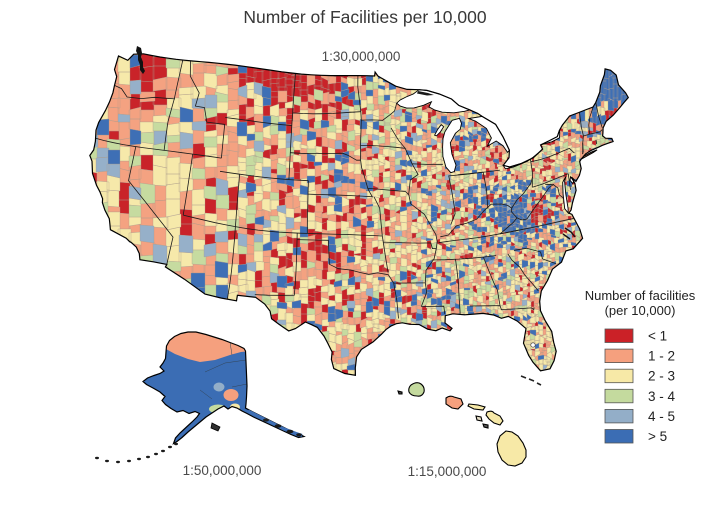 This screenshot has width=720, height=514. What do you see at coordinates (640, 295) in the screenshot?
I see `svg-text: Number of facilities` at bounding box center [640, 295].